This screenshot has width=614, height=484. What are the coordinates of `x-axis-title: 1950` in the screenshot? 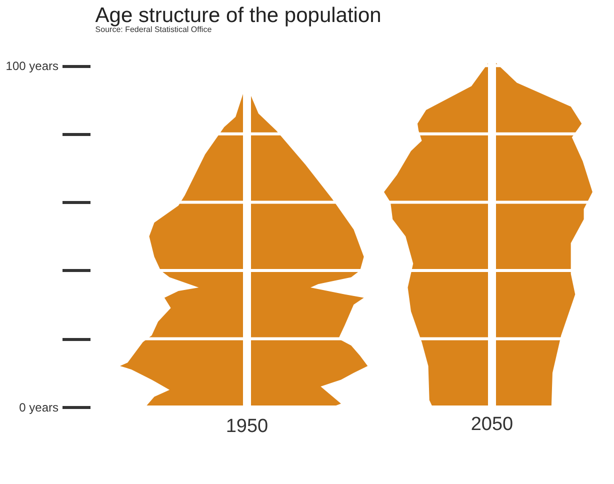 It's located at (247, 426).